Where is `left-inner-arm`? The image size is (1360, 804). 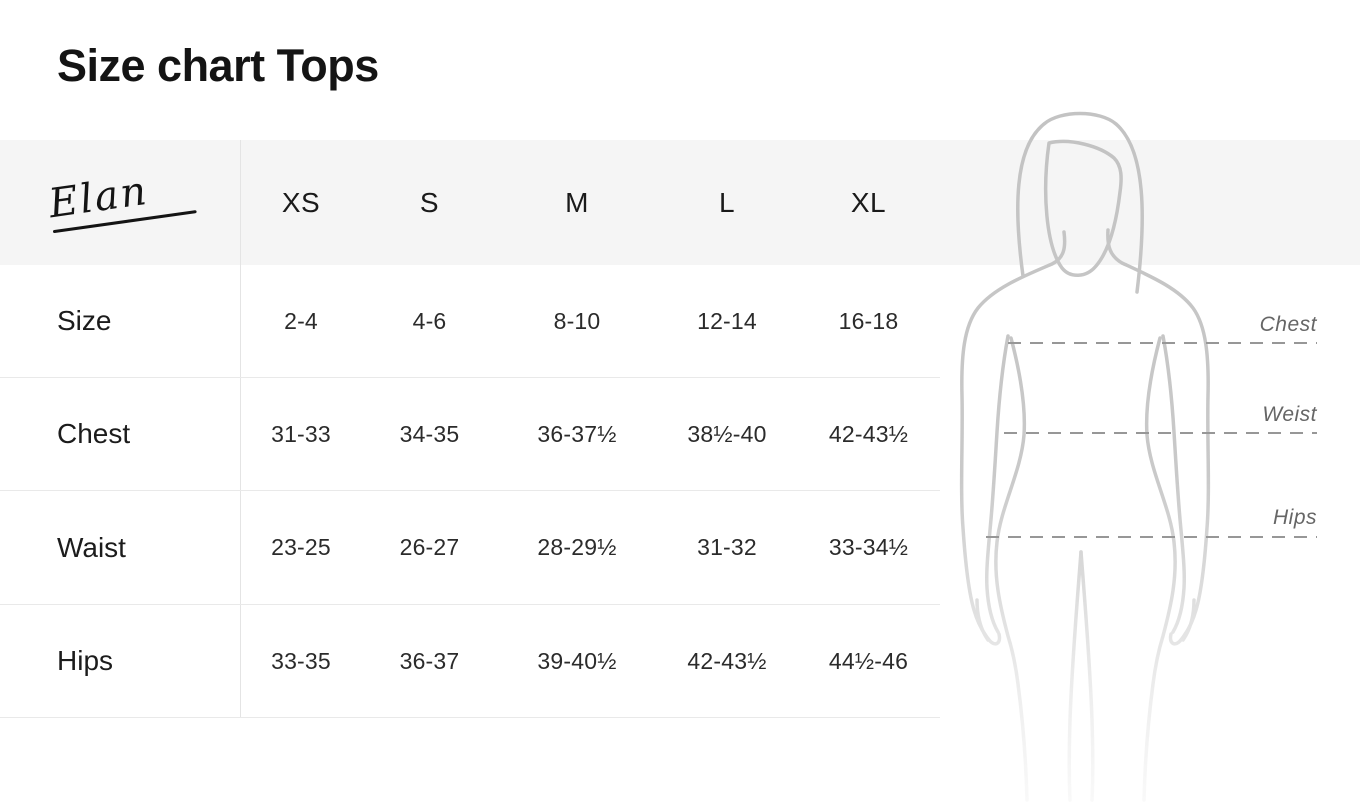
left-inner-arm is located at coordinates (997, 484).